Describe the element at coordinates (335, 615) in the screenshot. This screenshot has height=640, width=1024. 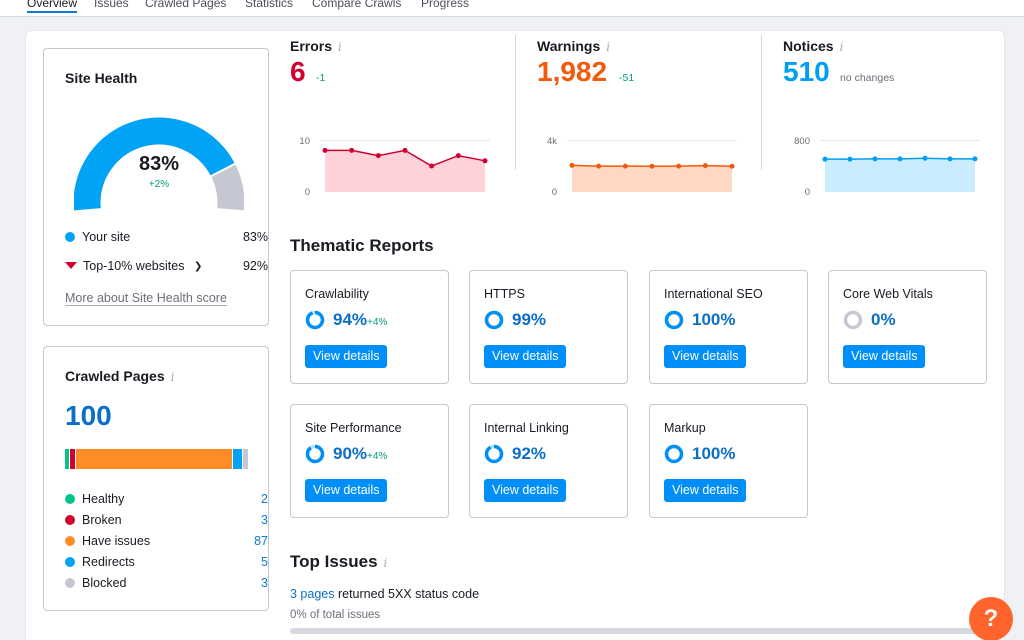
I see `issue-share: 0% of total issues` at that location.